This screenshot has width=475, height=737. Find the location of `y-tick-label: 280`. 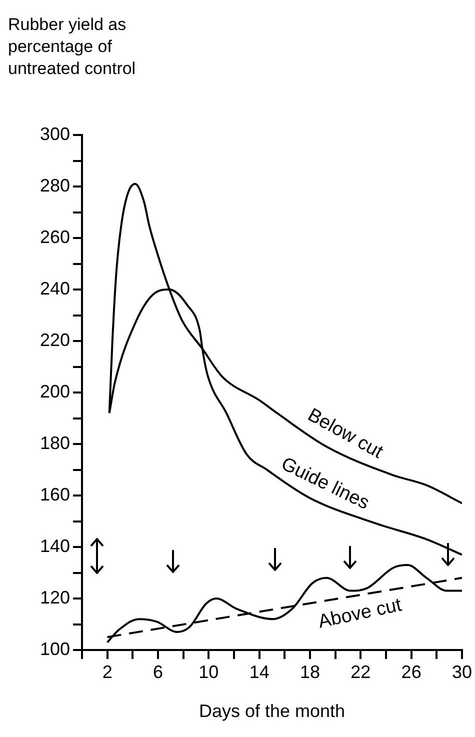

y-tick-label: 280 is located at coordinates (55, 185).